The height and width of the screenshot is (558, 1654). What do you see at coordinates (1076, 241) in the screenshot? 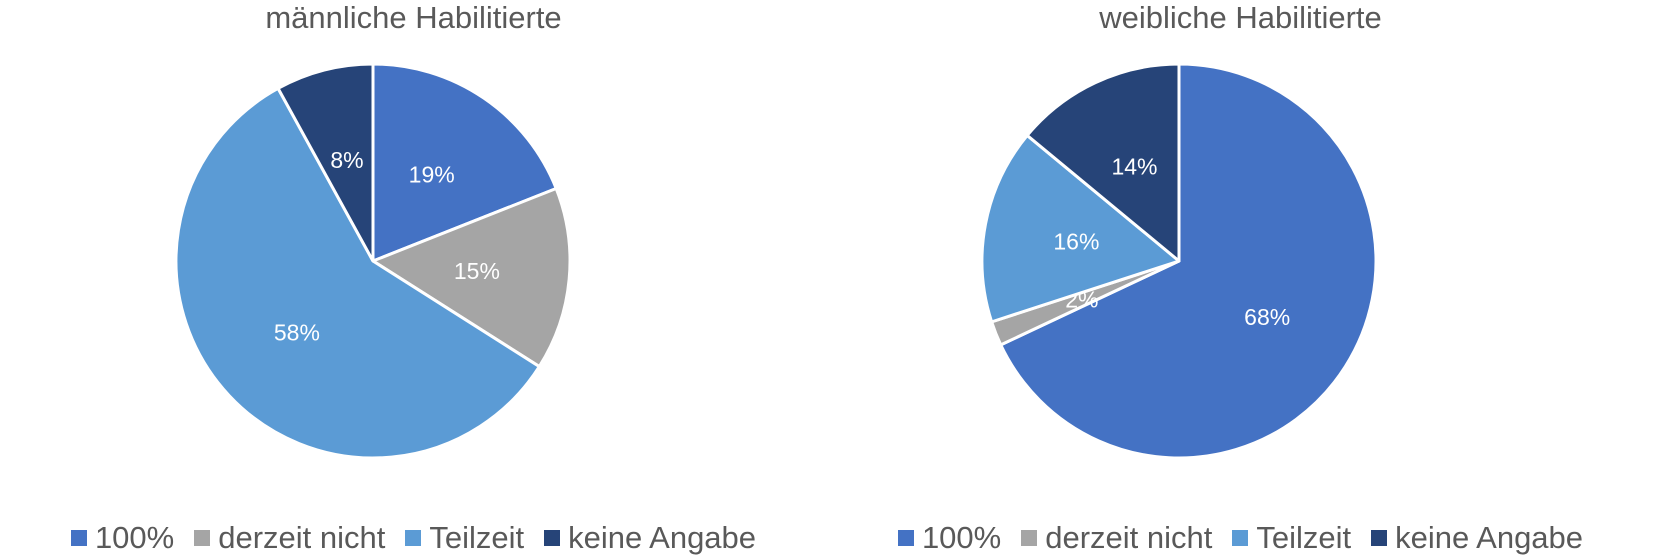
I see `data-label-teilzeit: 16%` at bounding box center [1076, 241].